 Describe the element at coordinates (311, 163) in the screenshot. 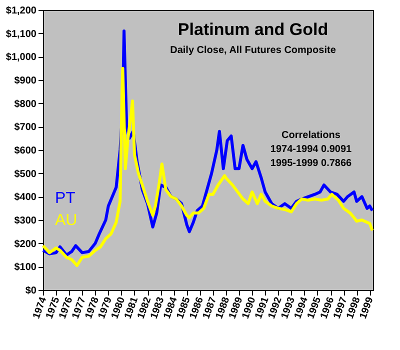

I see `annotation: 1995-1999 0.7866` at that location.